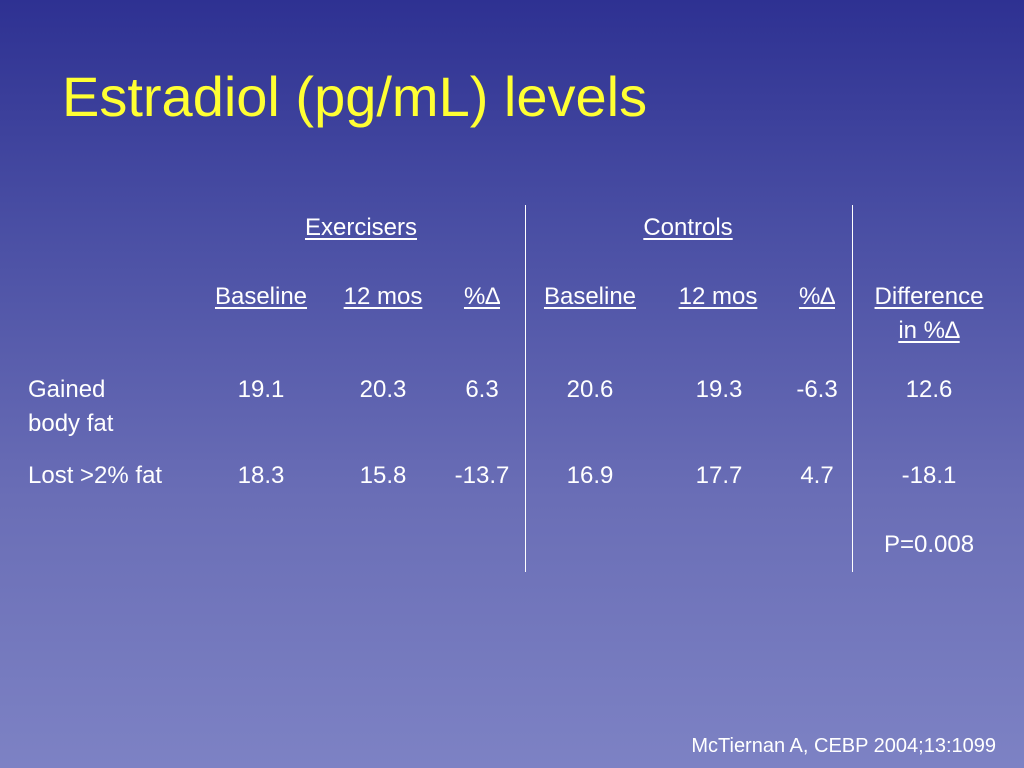 Image resolution: width=1024 pixels, height=768 pixels. I want to click on col-header-difference-line1: Difference, so click(929, 296).